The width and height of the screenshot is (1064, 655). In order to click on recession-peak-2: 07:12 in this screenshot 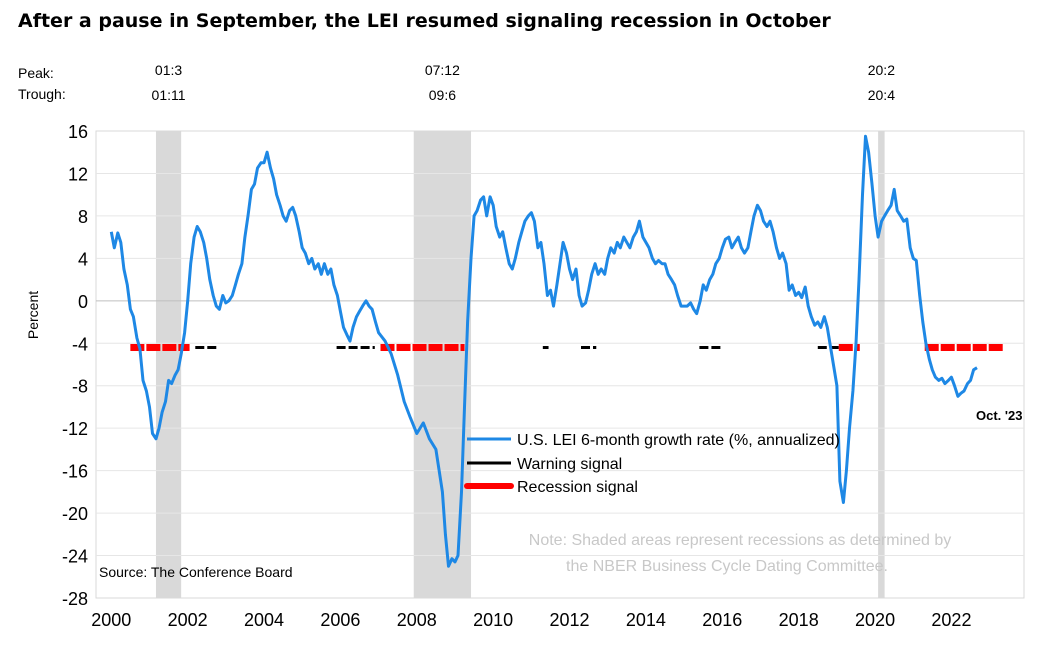, I will do `click(442, 70)`.